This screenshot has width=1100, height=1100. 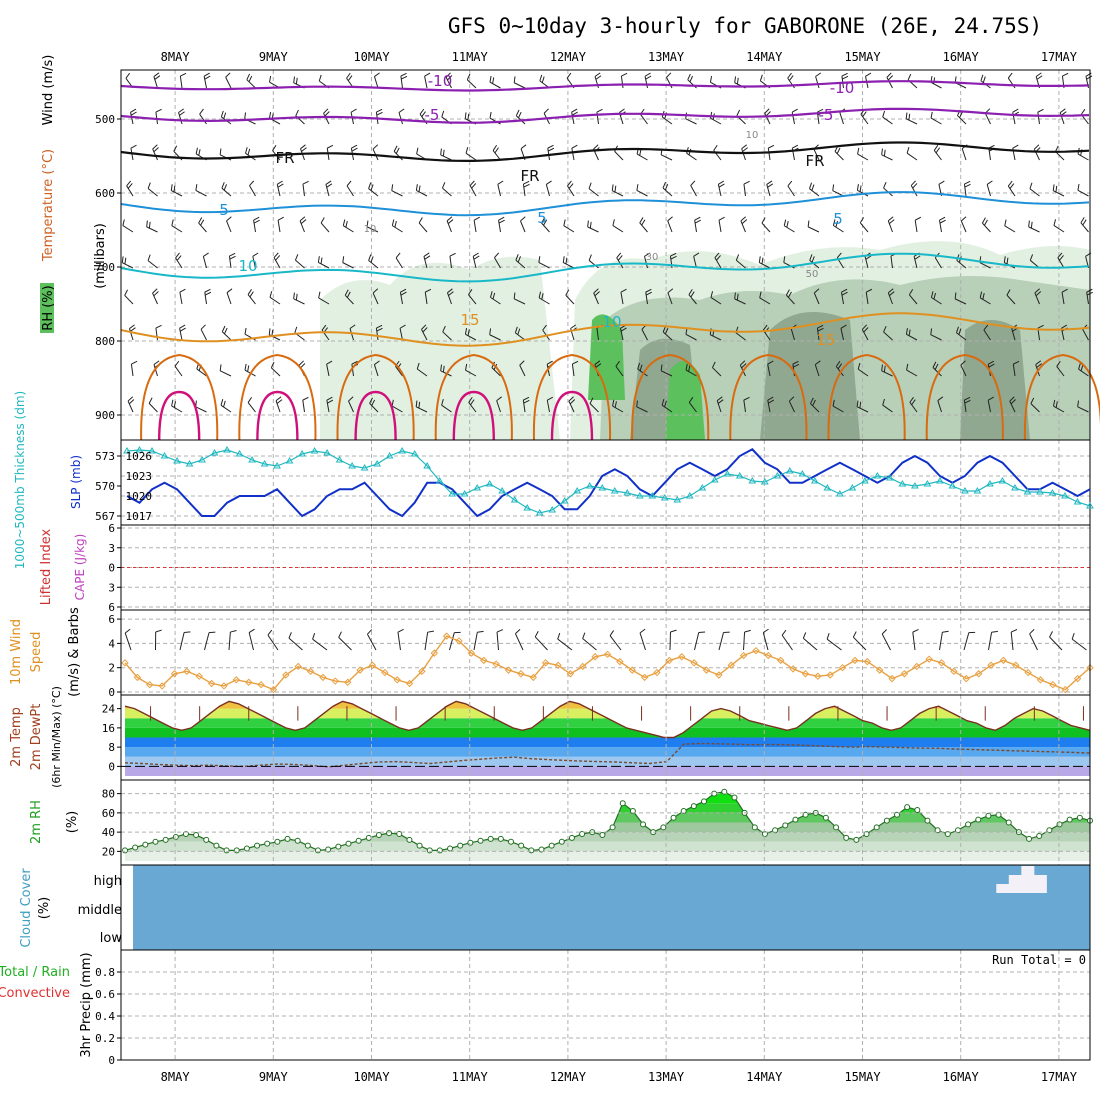 I want to click on y-tick-label: 0, so click(x=111, y=568).